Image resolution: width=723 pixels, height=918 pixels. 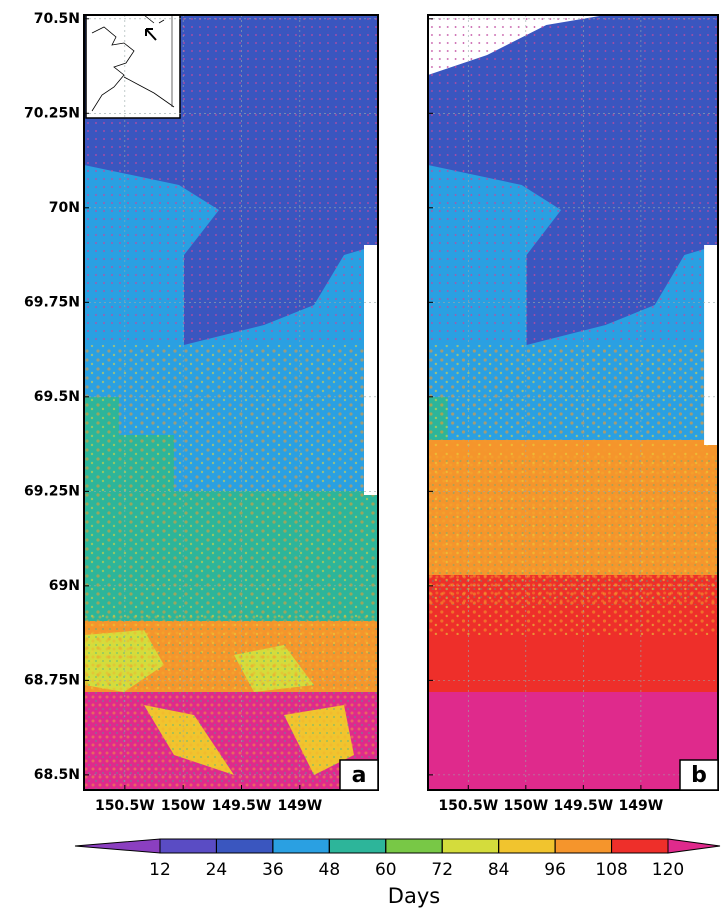 I want to click on arrow, so click(x=151, y=34).